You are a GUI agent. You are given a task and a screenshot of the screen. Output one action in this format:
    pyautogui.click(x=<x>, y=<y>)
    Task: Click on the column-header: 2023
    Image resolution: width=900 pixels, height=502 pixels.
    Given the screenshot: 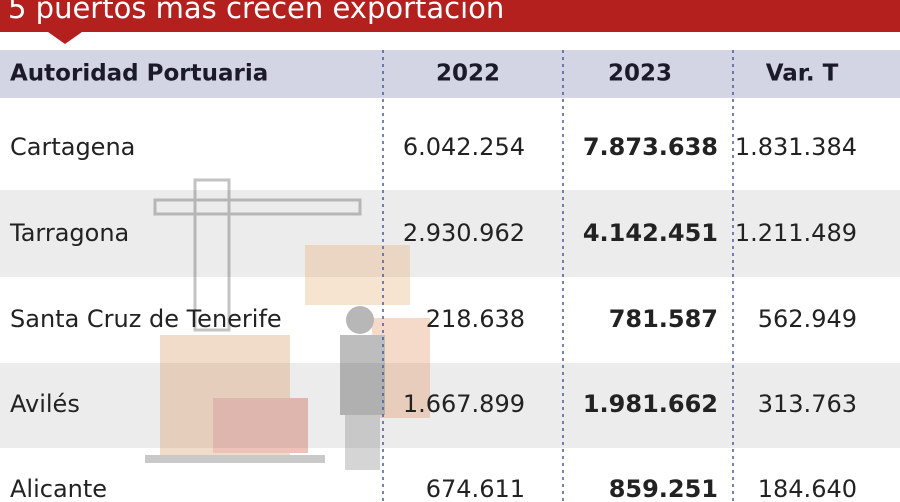 What is the action you would take?
    pyautogui.click(x=640, y=74)
    